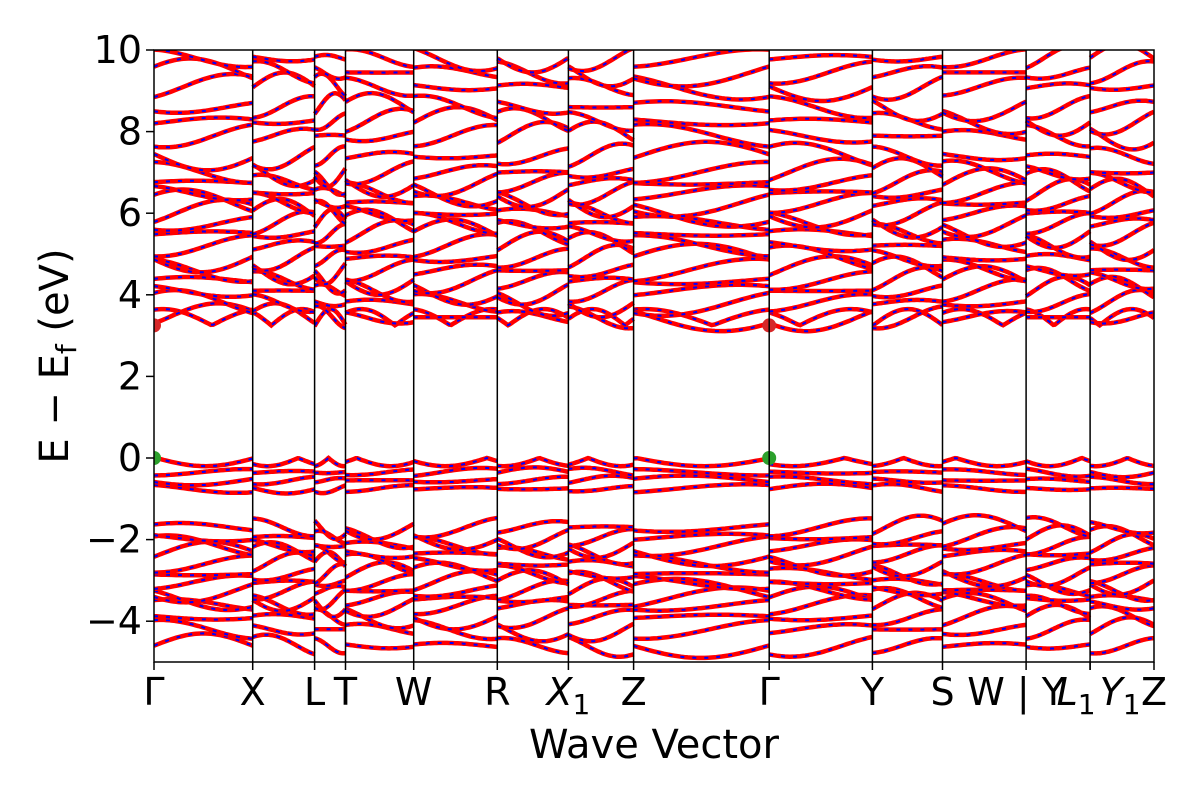  Describe the element at coordinates (1120, 695) in the screenshot. I see `x-tick-label: Y1` at that location.